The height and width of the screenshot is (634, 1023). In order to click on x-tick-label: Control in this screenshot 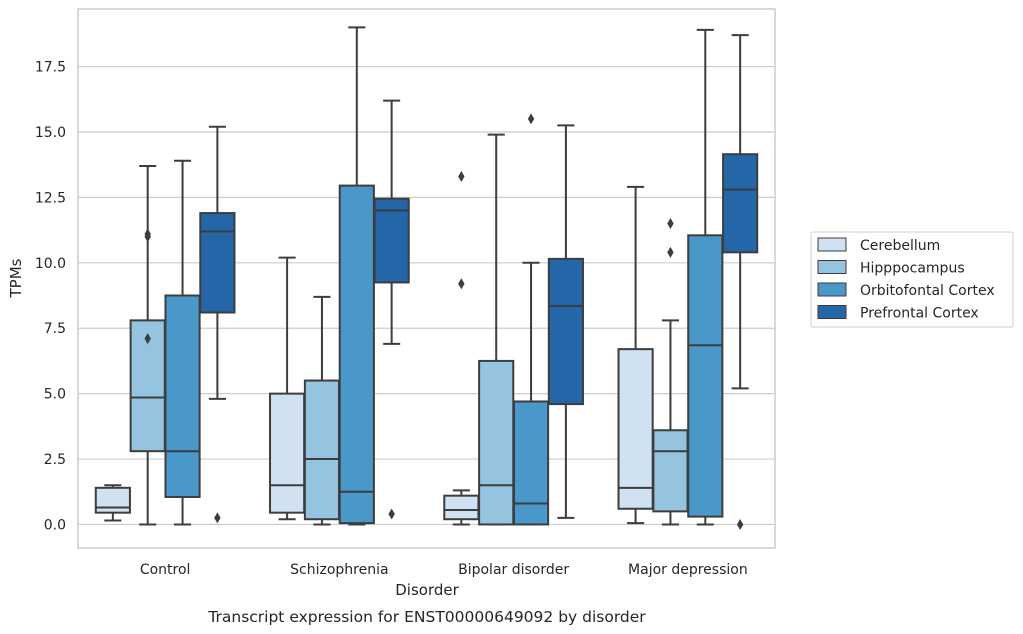, I will do `click(165, 570)`.